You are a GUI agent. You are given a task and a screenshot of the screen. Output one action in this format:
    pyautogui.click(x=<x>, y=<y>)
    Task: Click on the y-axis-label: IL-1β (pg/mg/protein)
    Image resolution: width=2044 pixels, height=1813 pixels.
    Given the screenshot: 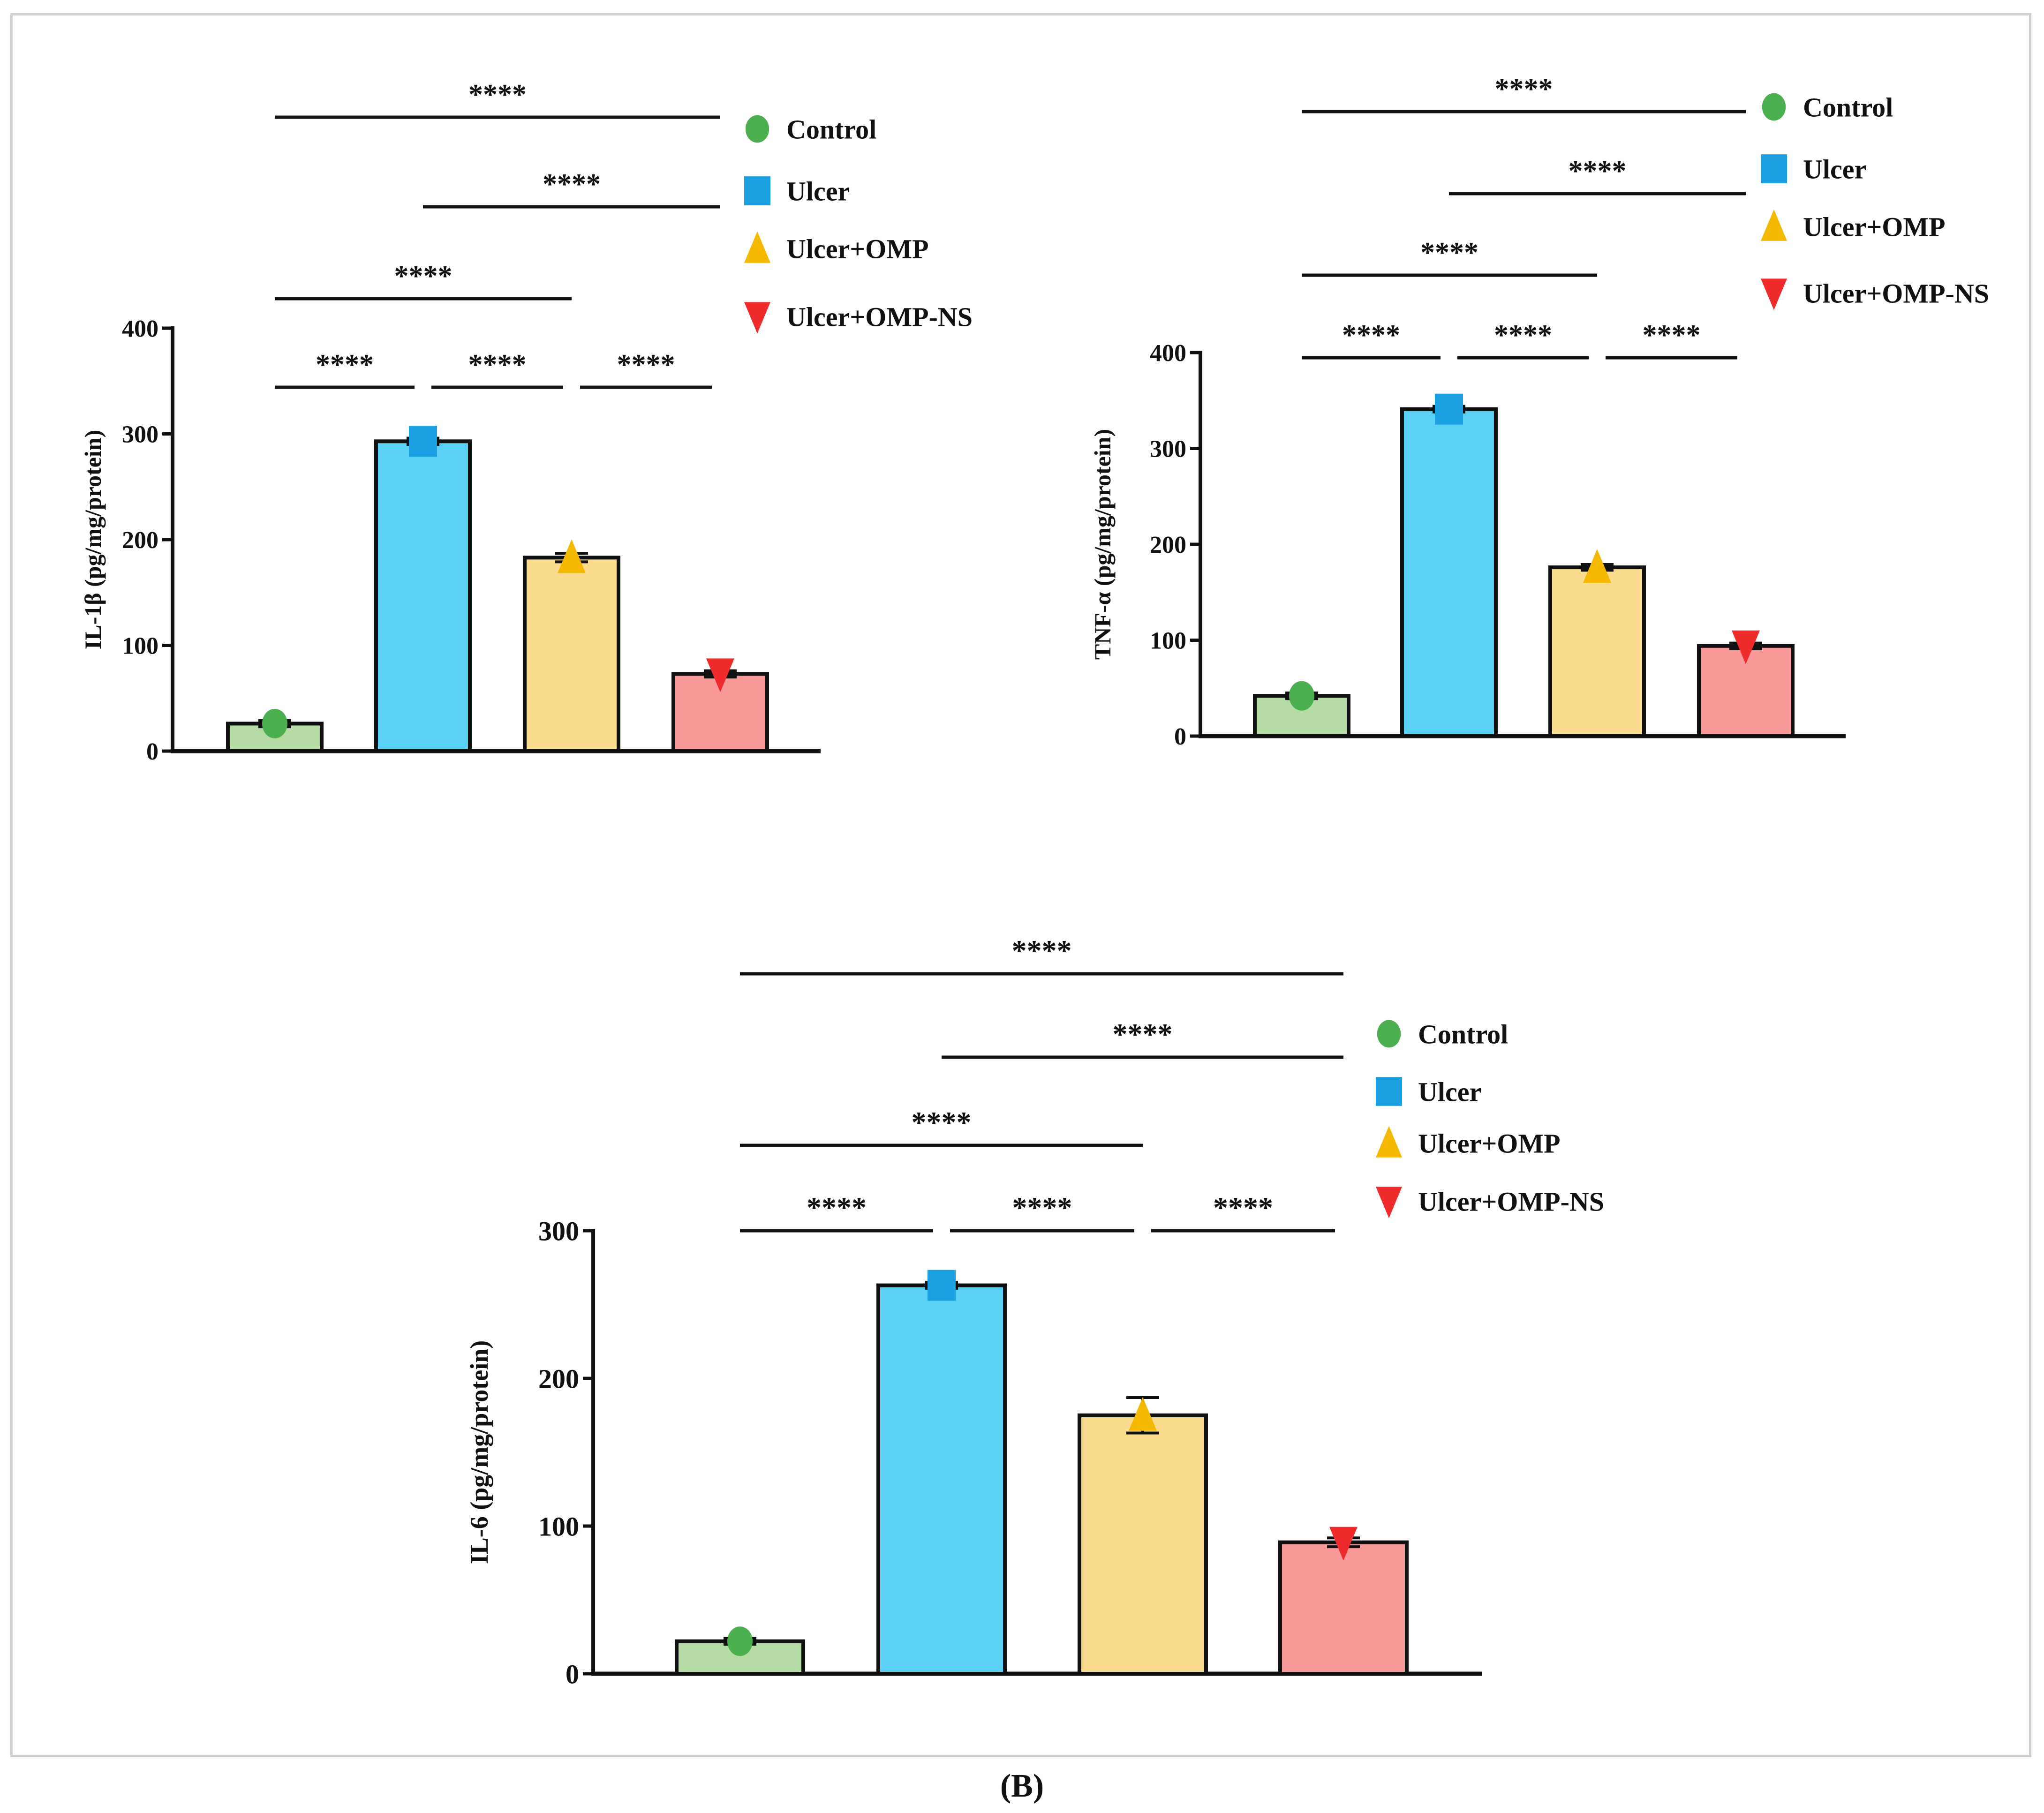 What is the action you would take?
    pyautogui.click(x=93, y=539)
    